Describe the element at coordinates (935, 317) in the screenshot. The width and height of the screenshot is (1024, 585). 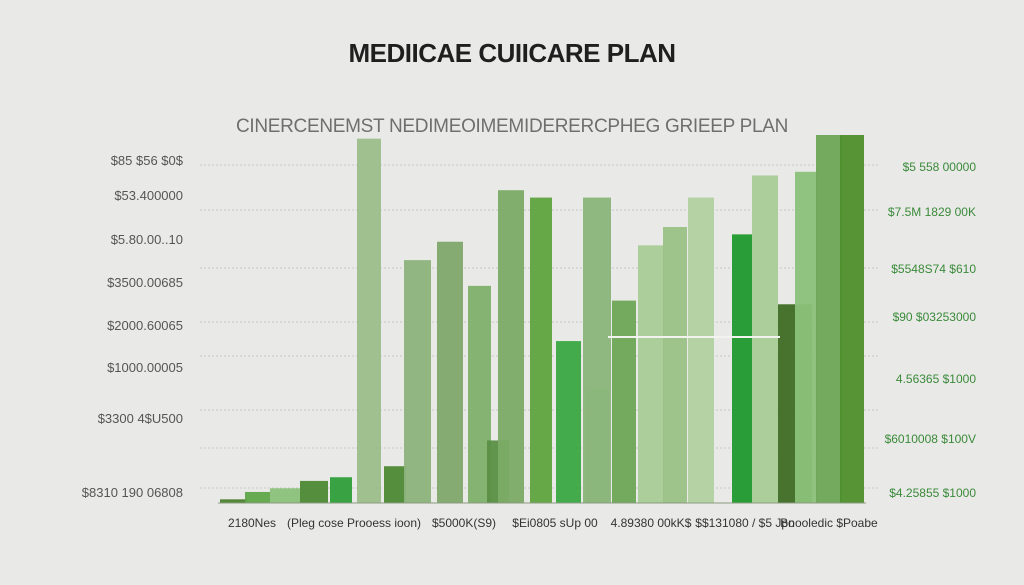
I see `right-tick-label: $90 $03253000` at that location.